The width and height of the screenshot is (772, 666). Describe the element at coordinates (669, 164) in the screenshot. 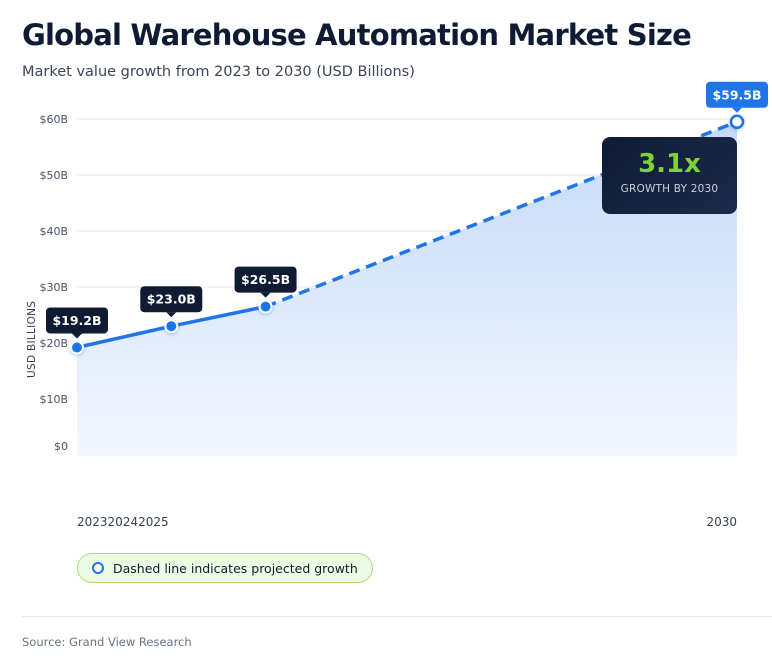

I see `growth-value: 3.1x` at that location.